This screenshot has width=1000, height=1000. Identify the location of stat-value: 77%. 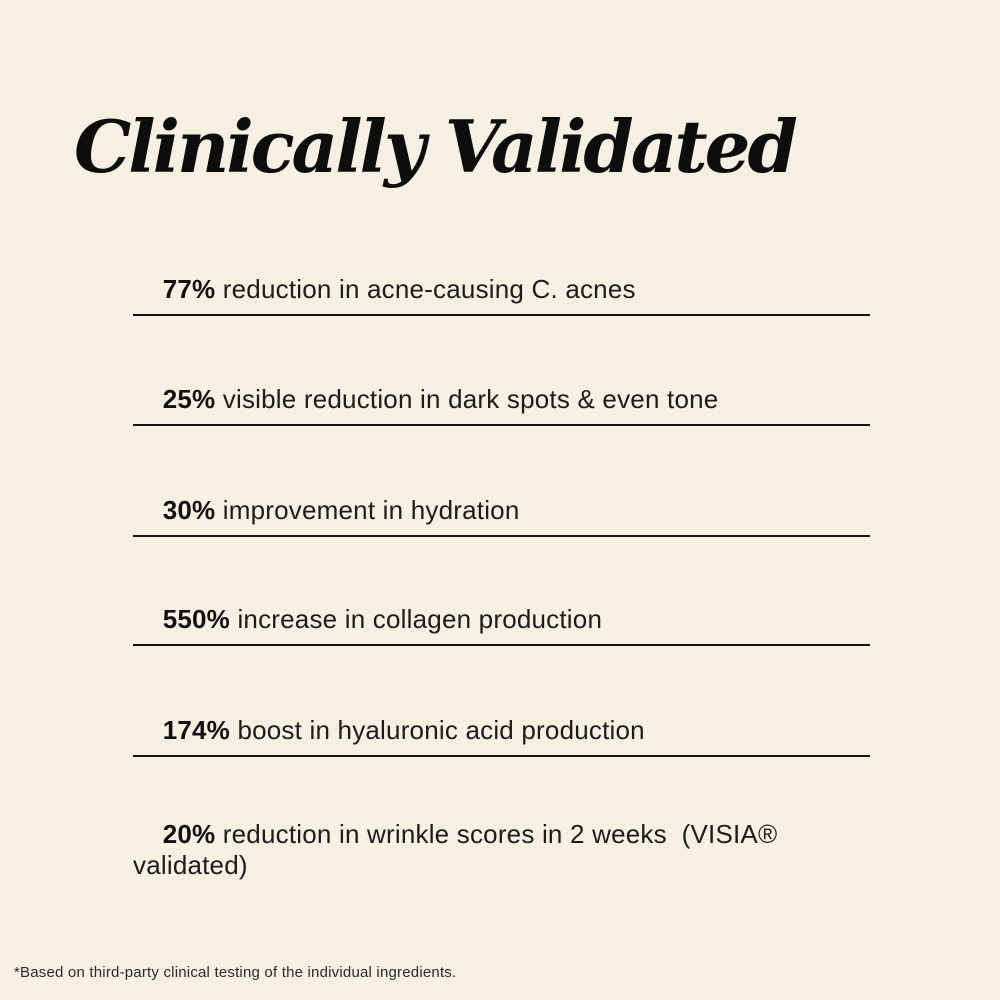
(189, 289).